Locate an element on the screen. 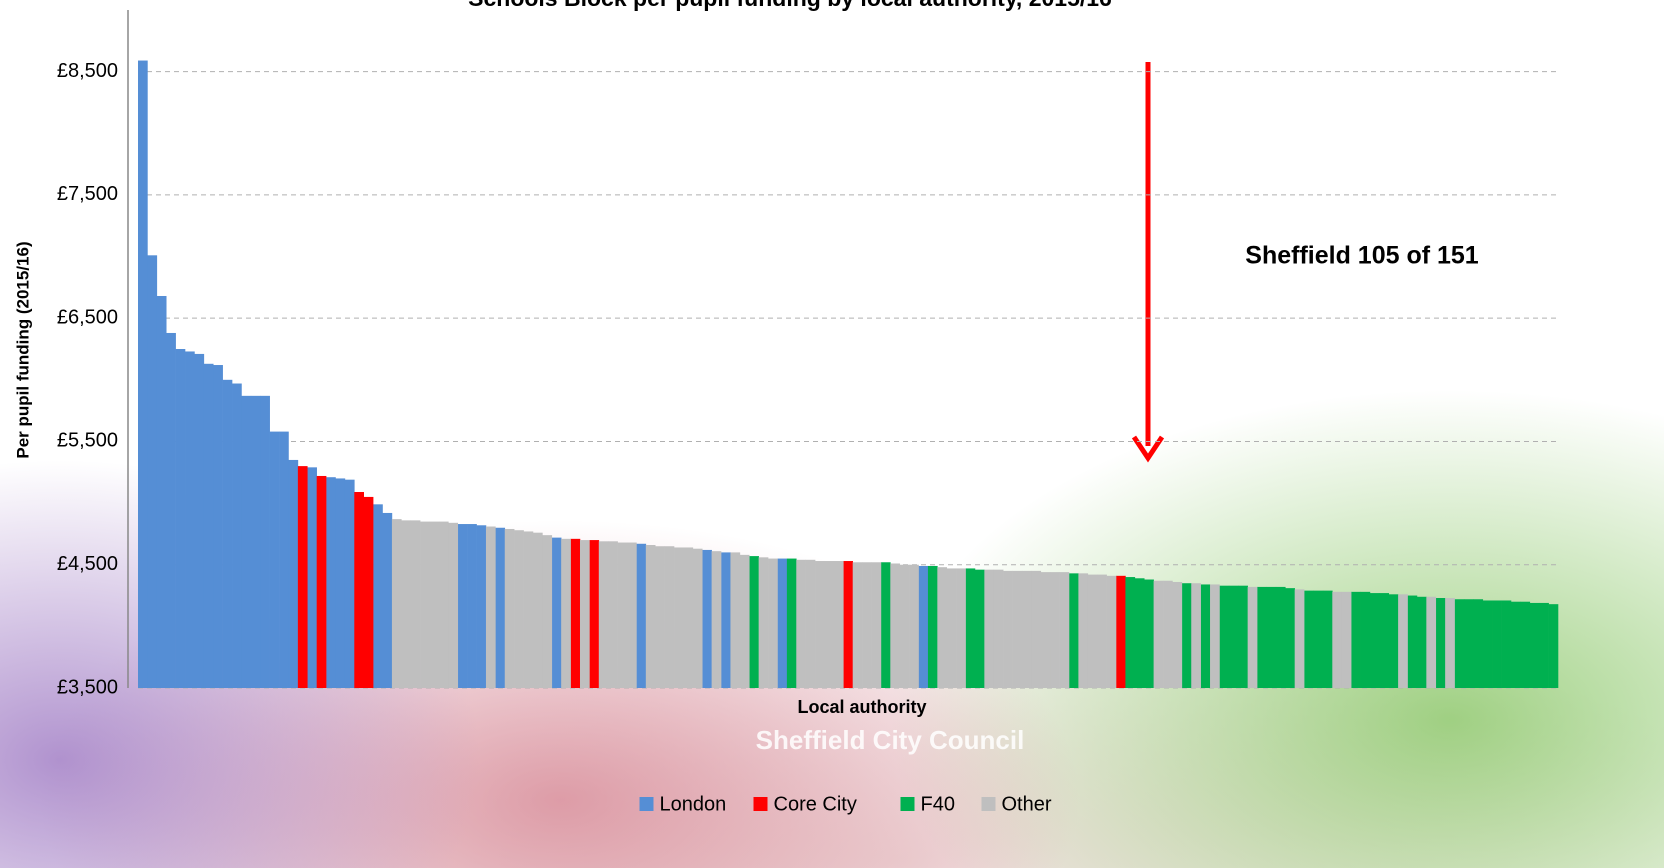 The width and height of the screenshot is (1664, 868). annotation-arrowhead is located at coordinates (1148, 449).